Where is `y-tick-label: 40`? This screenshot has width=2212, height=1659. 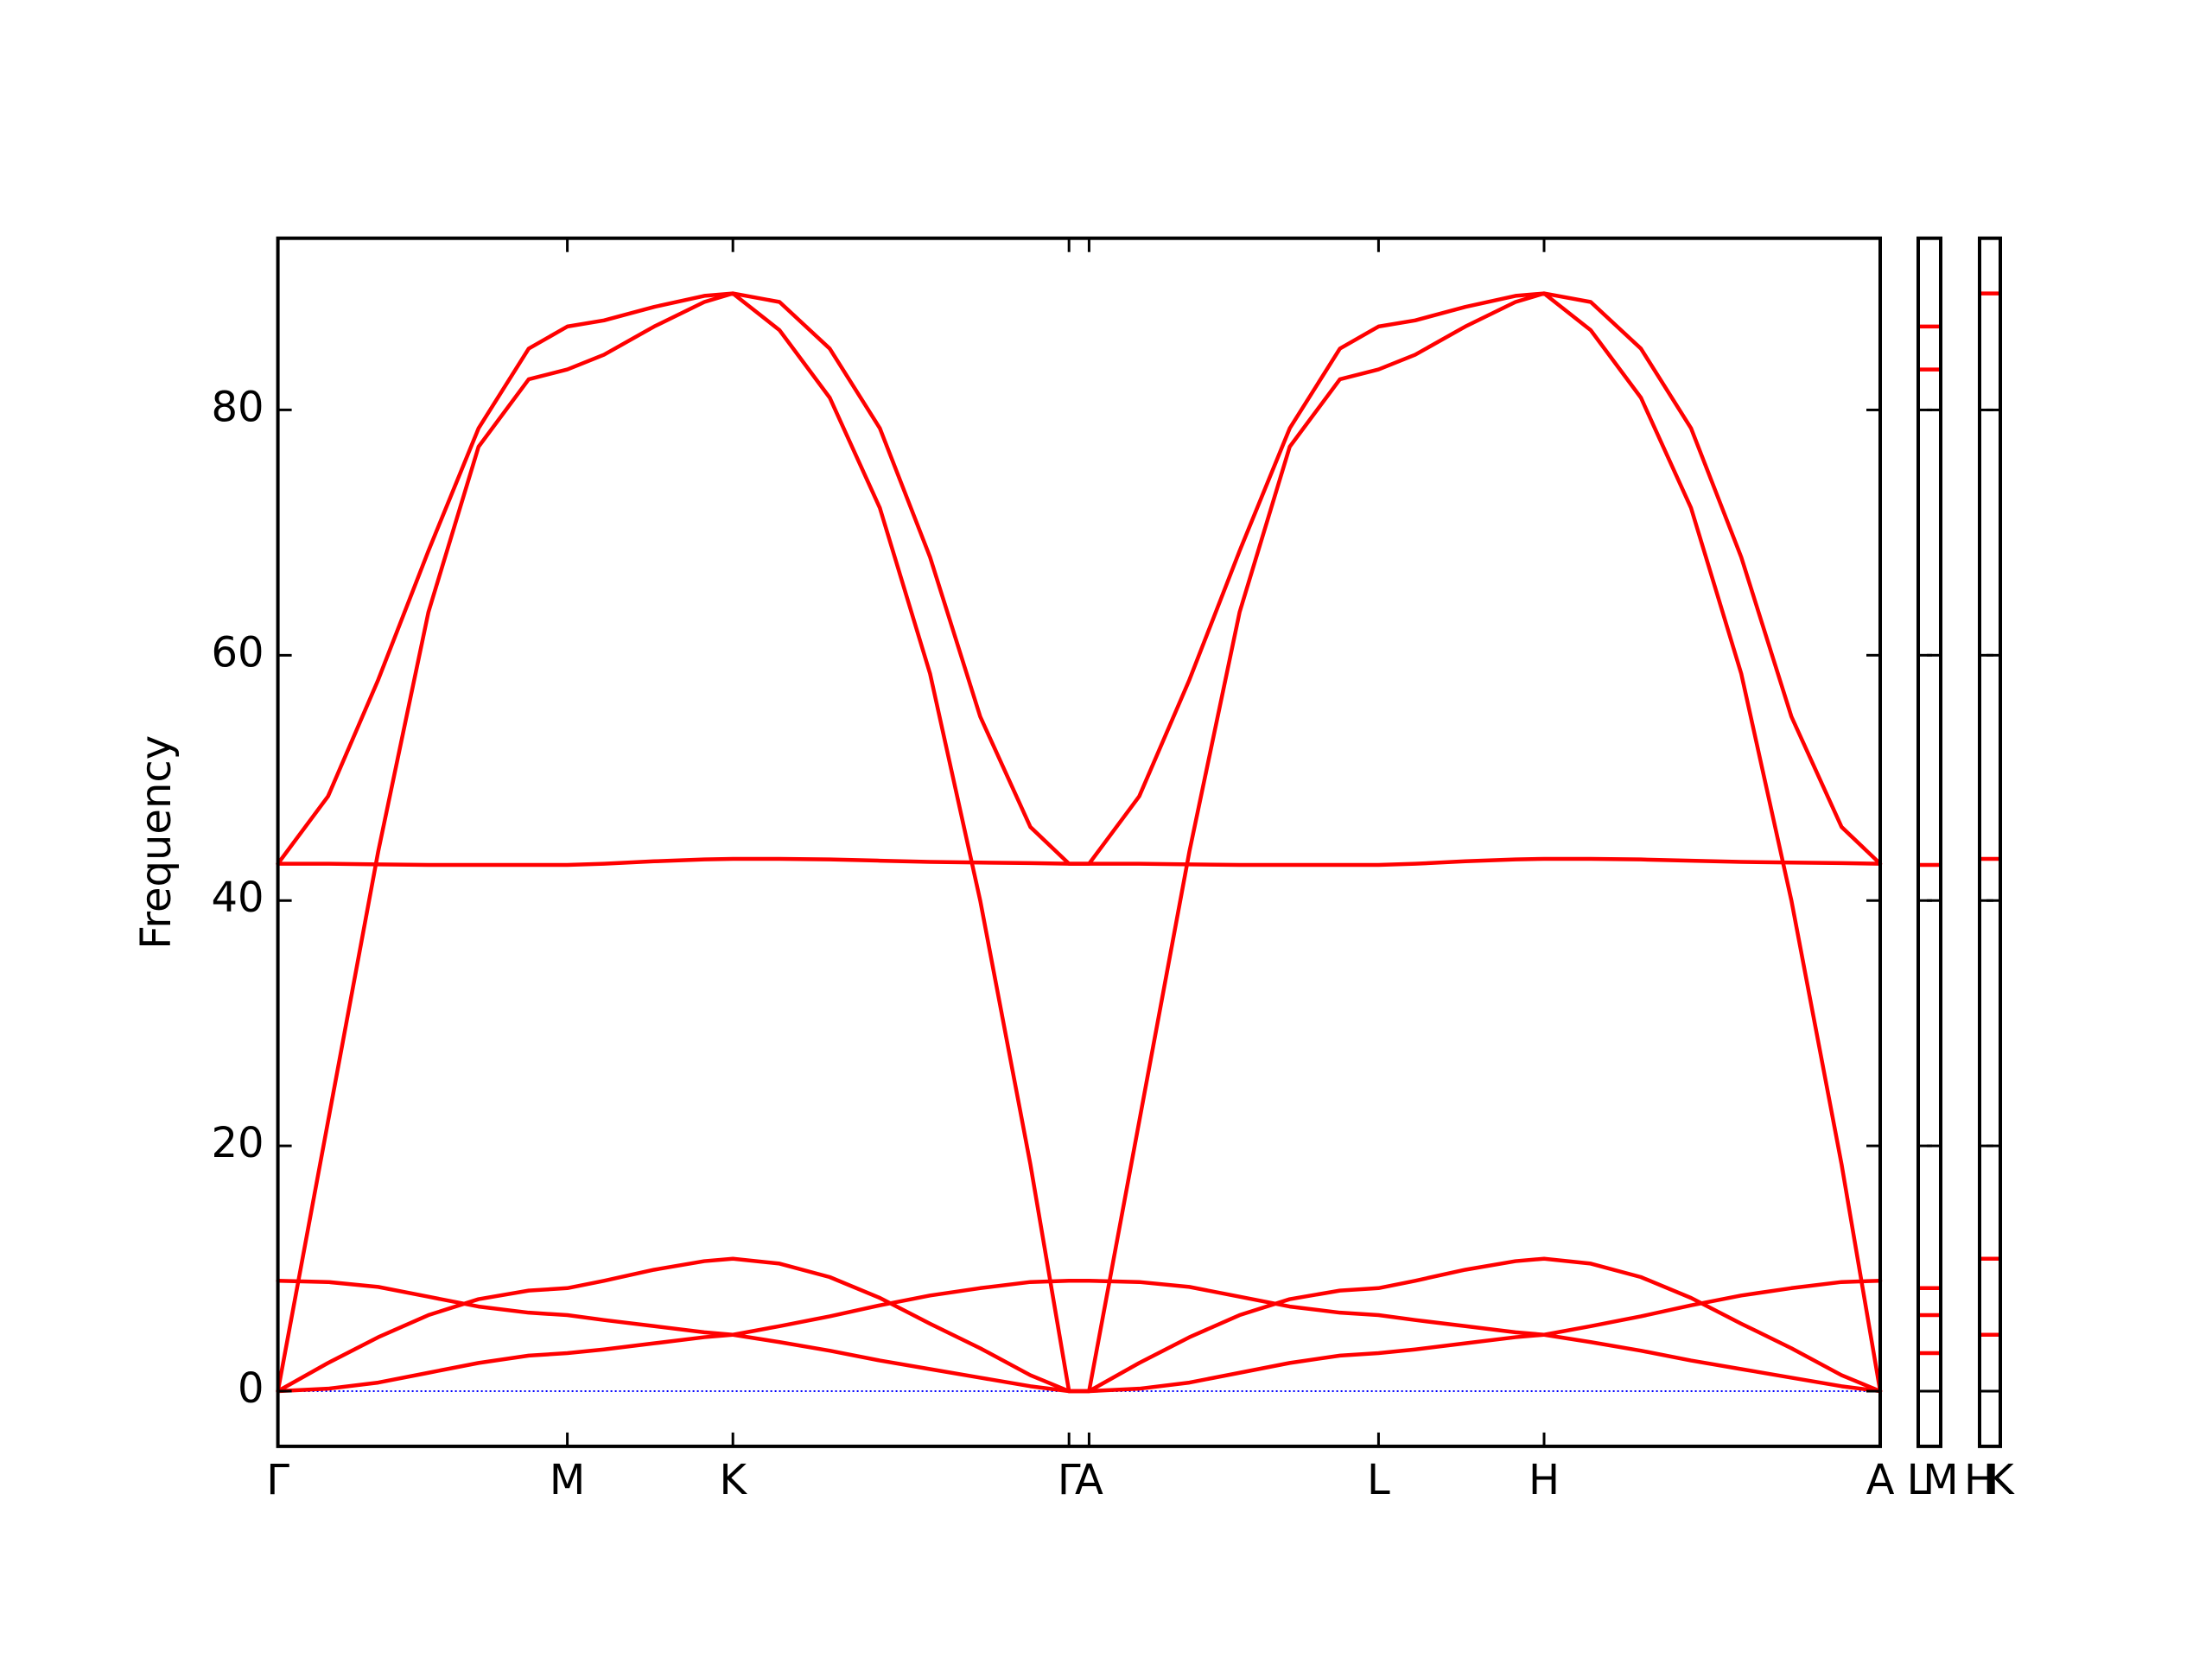 y-tick-label: 40 is located at coordinates (238, 898).